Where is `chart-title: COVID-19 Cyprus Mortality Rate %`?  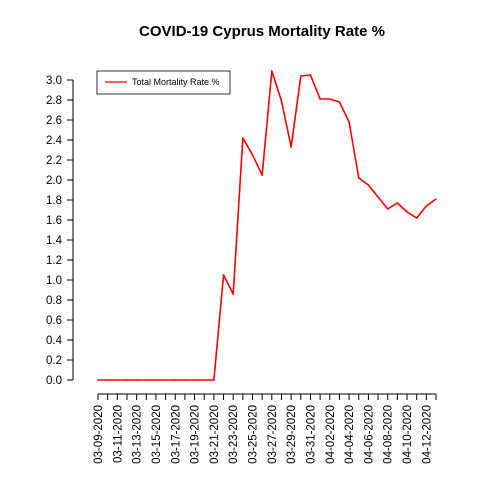 chart-title: COVID-19 Cyprus Mortality Rate % is located at coordinates (262, 31).